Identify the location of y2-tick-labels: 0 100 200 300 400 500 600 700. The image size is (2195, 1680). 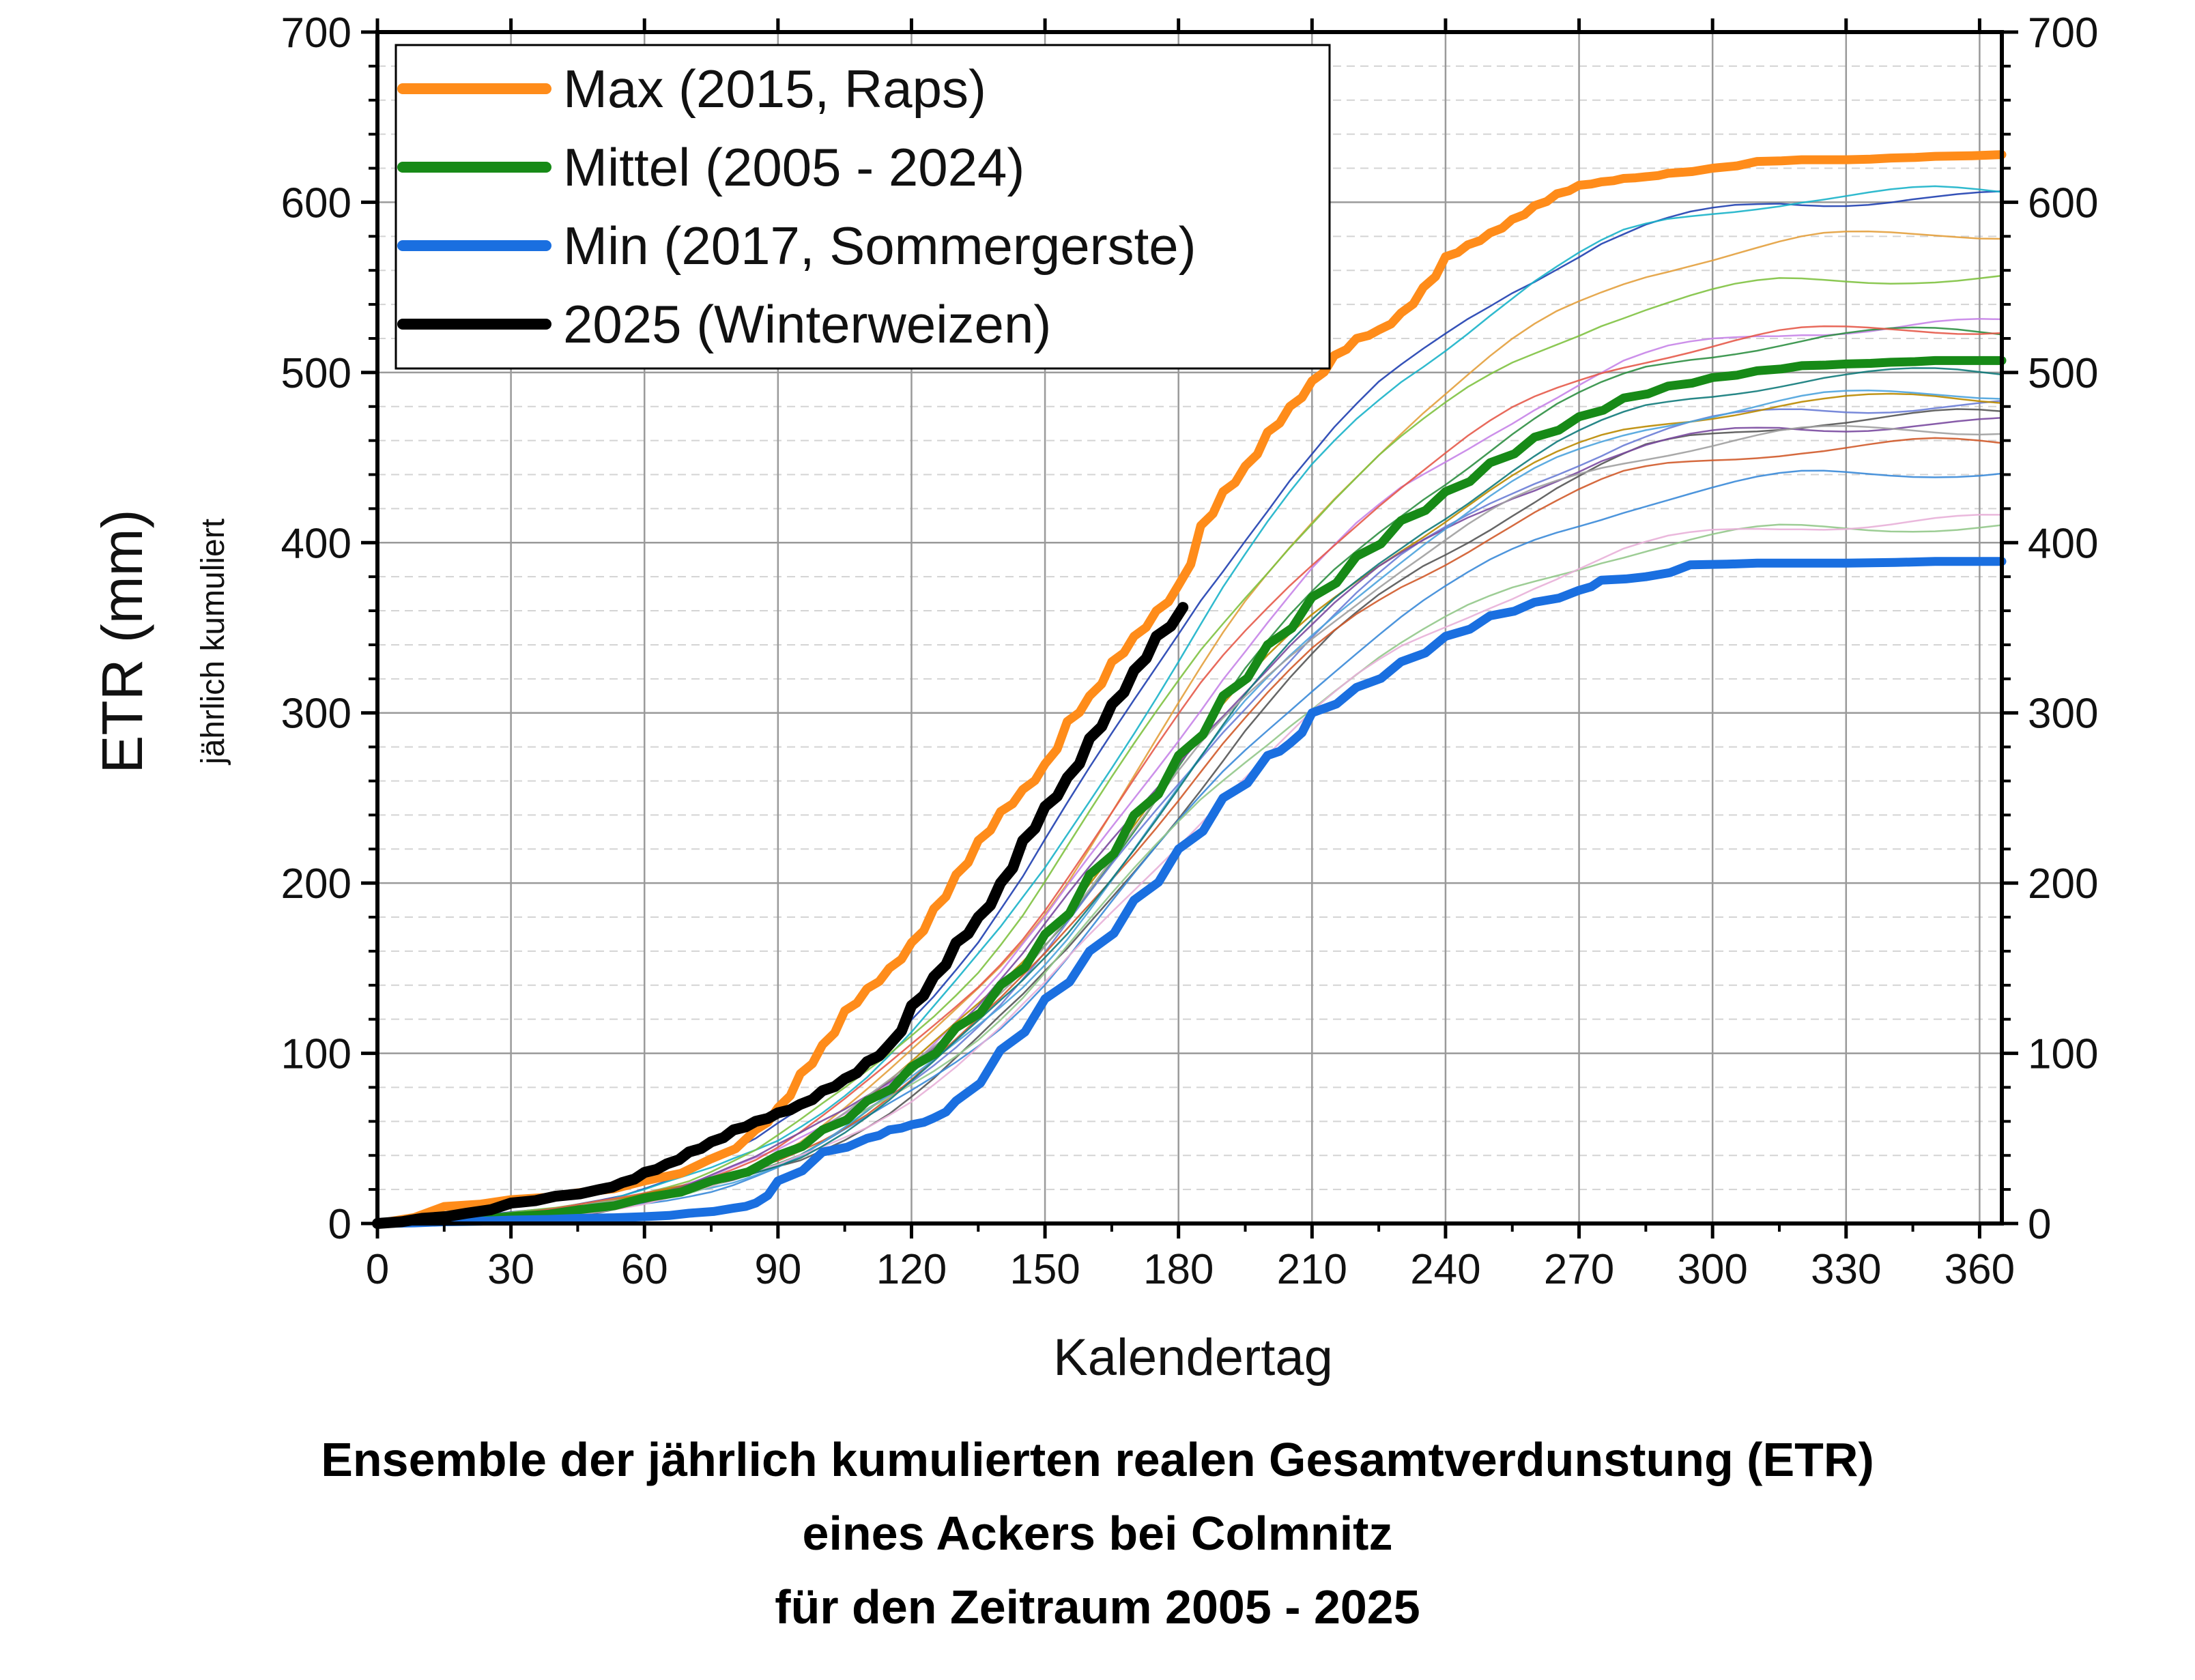
(2063, 629).